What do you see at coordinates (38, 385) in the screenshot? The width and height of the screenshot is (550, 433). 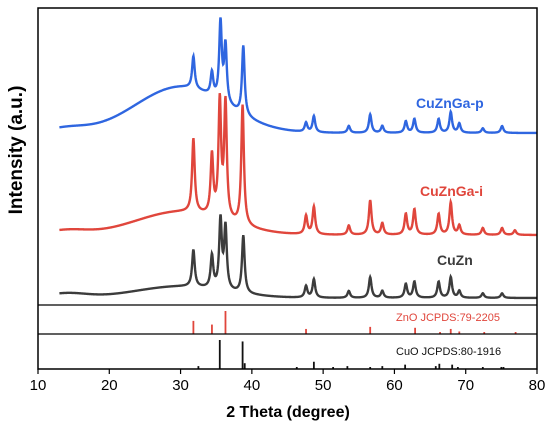 I see `x-tick-label-10: 10` at bounding box center [38, 385].